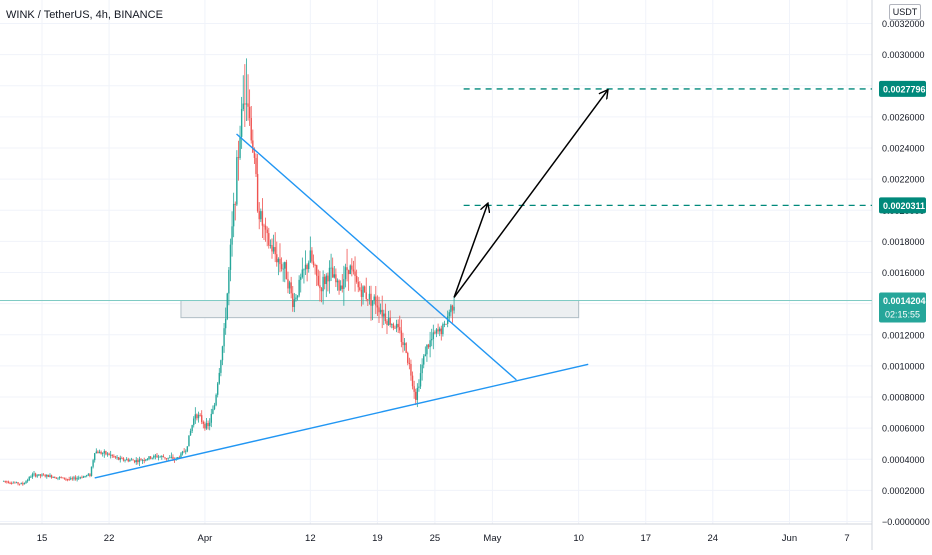 The width and height of the screenshot is (932, 555). I want to click on x-tick-label: 7, so click(846, 538).